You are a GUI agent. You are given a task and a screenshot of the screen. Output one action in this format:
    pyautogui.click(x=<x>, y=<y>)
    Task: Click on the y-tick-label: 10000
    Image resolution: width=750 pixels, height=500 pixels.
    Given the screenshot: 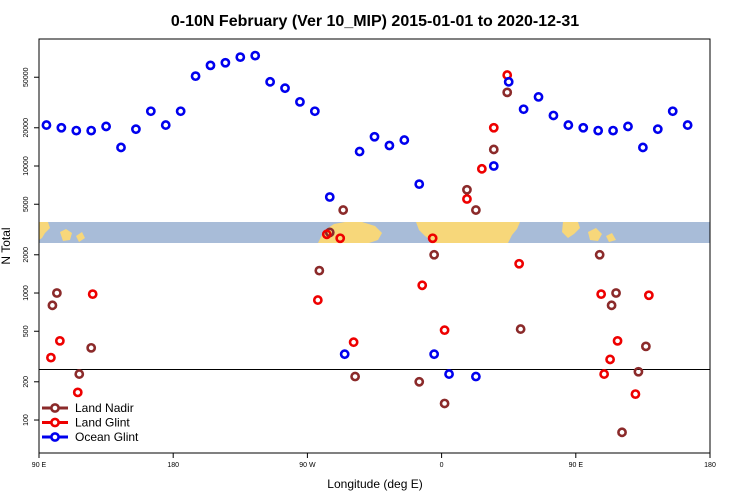 What is the action you would take?
    pyautogui.click(x=26, y=166)
    